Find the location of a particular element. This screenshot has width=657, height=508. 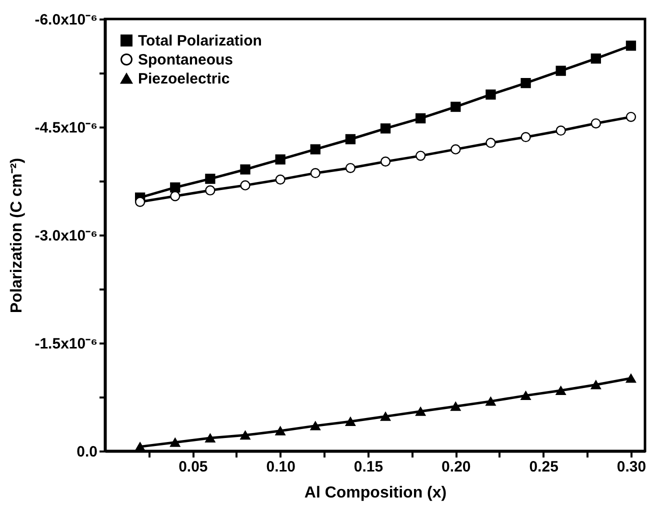

x-tick-label: 0.20 is located at coordinates (456, 467).